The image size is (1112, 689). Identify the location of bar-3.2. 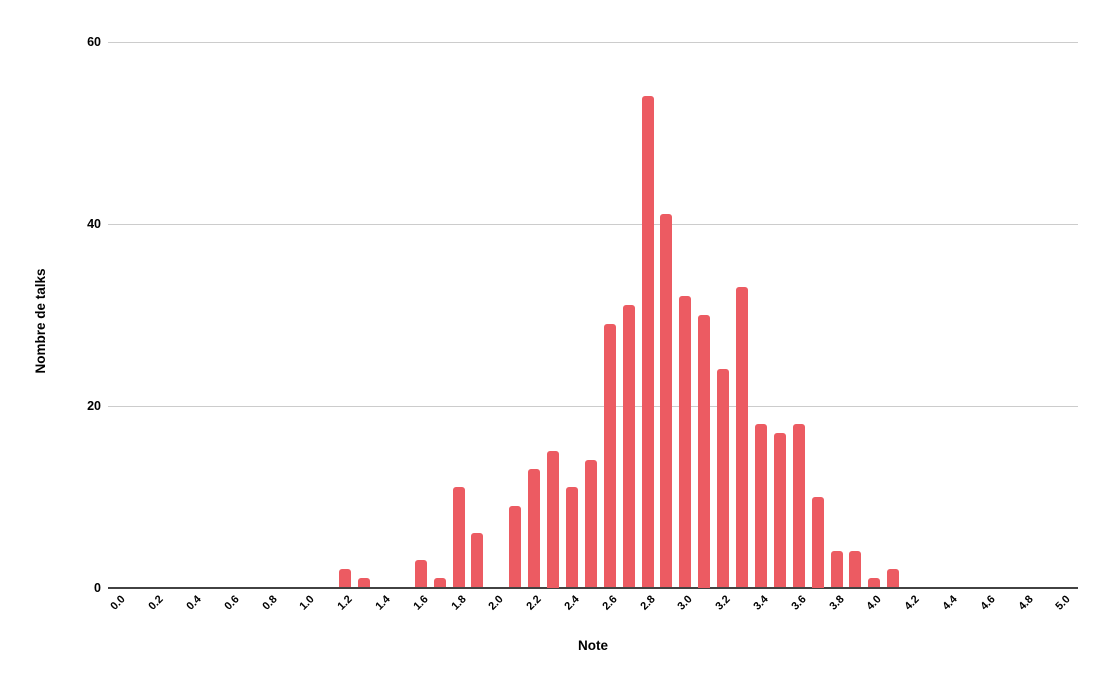
(723, 478).